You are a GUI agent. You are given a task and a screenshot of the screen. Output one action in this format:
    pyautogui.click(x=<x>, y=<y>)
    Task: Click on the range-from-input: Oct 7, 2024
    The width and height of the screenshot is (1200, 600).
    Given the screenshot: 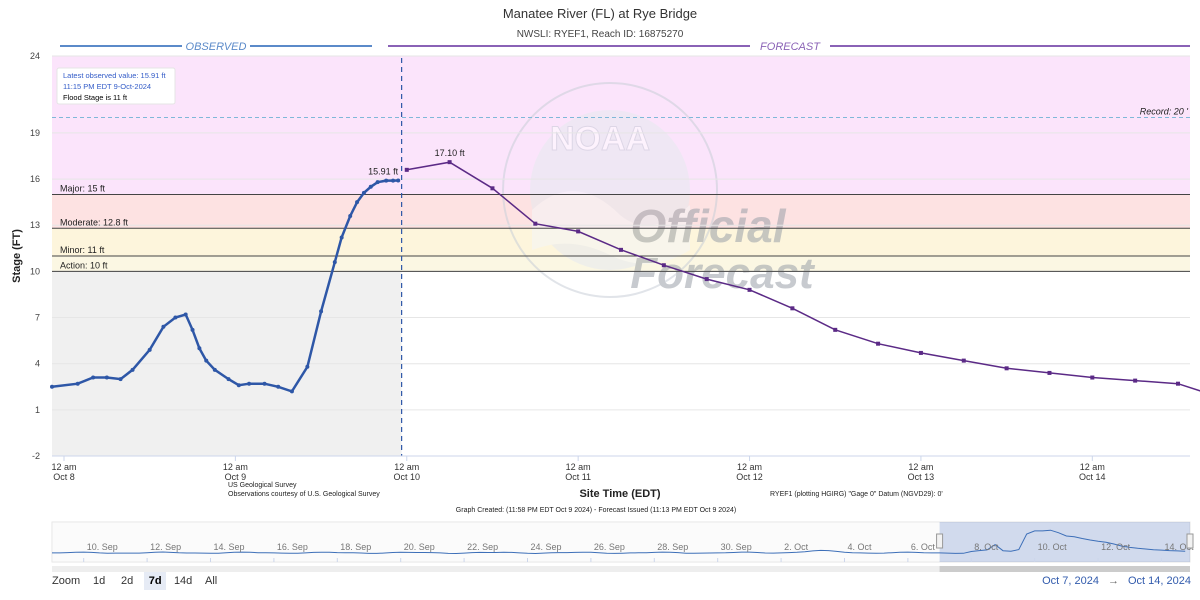 What is the action you would take?
    pyautogui.click(x=1070, y=581)
    